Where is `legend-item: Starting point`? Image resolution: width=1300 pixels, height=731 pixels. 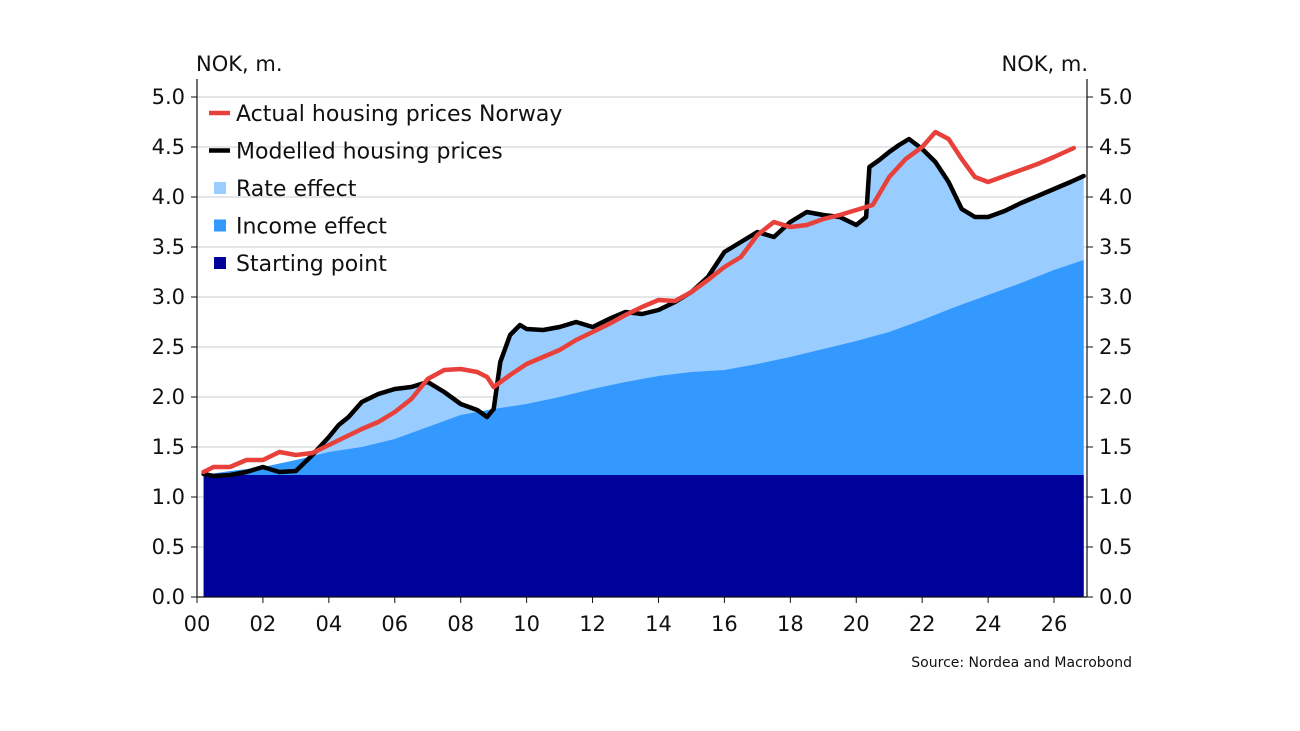
legend-item: Starting point is located at coordinates (300, 264).